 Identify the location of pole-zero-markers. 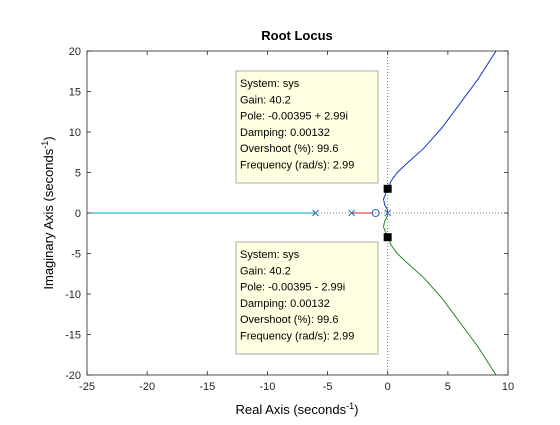
(352, 213).